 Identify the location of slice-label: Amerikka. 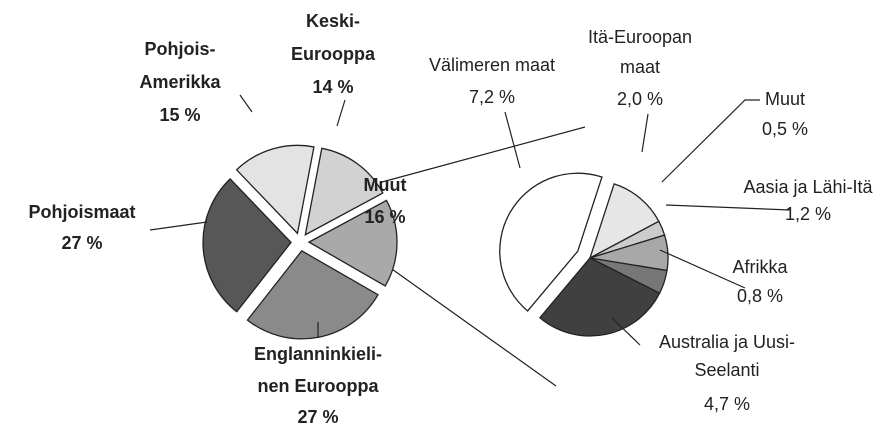
(180, 82).